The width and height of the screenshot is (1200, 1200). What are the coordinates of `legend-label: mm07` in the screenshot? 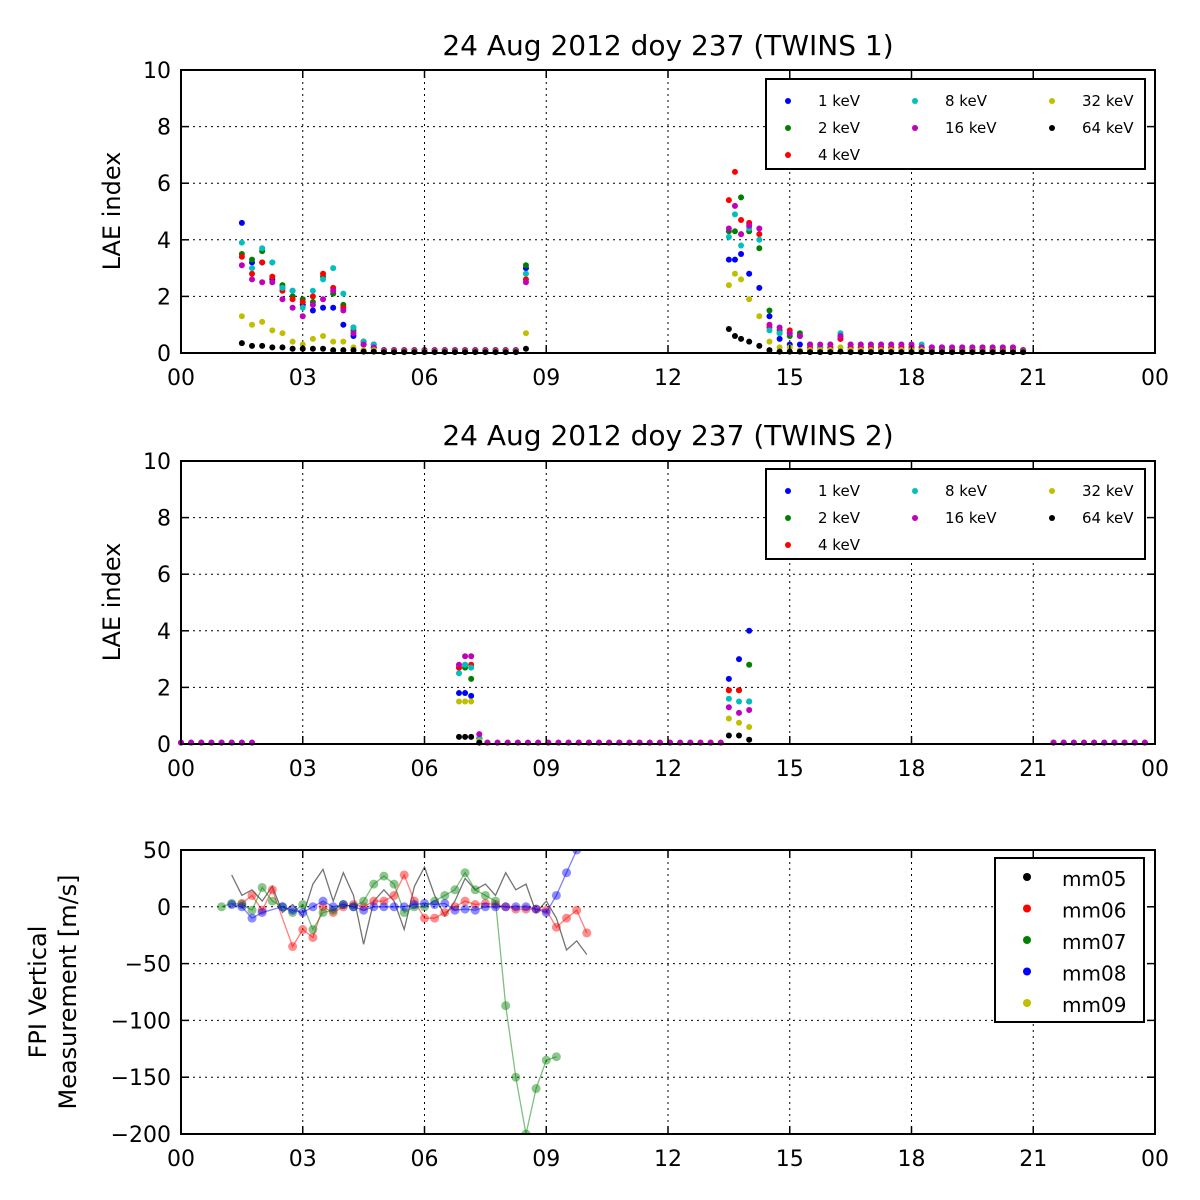 It's located at (1094, 942).